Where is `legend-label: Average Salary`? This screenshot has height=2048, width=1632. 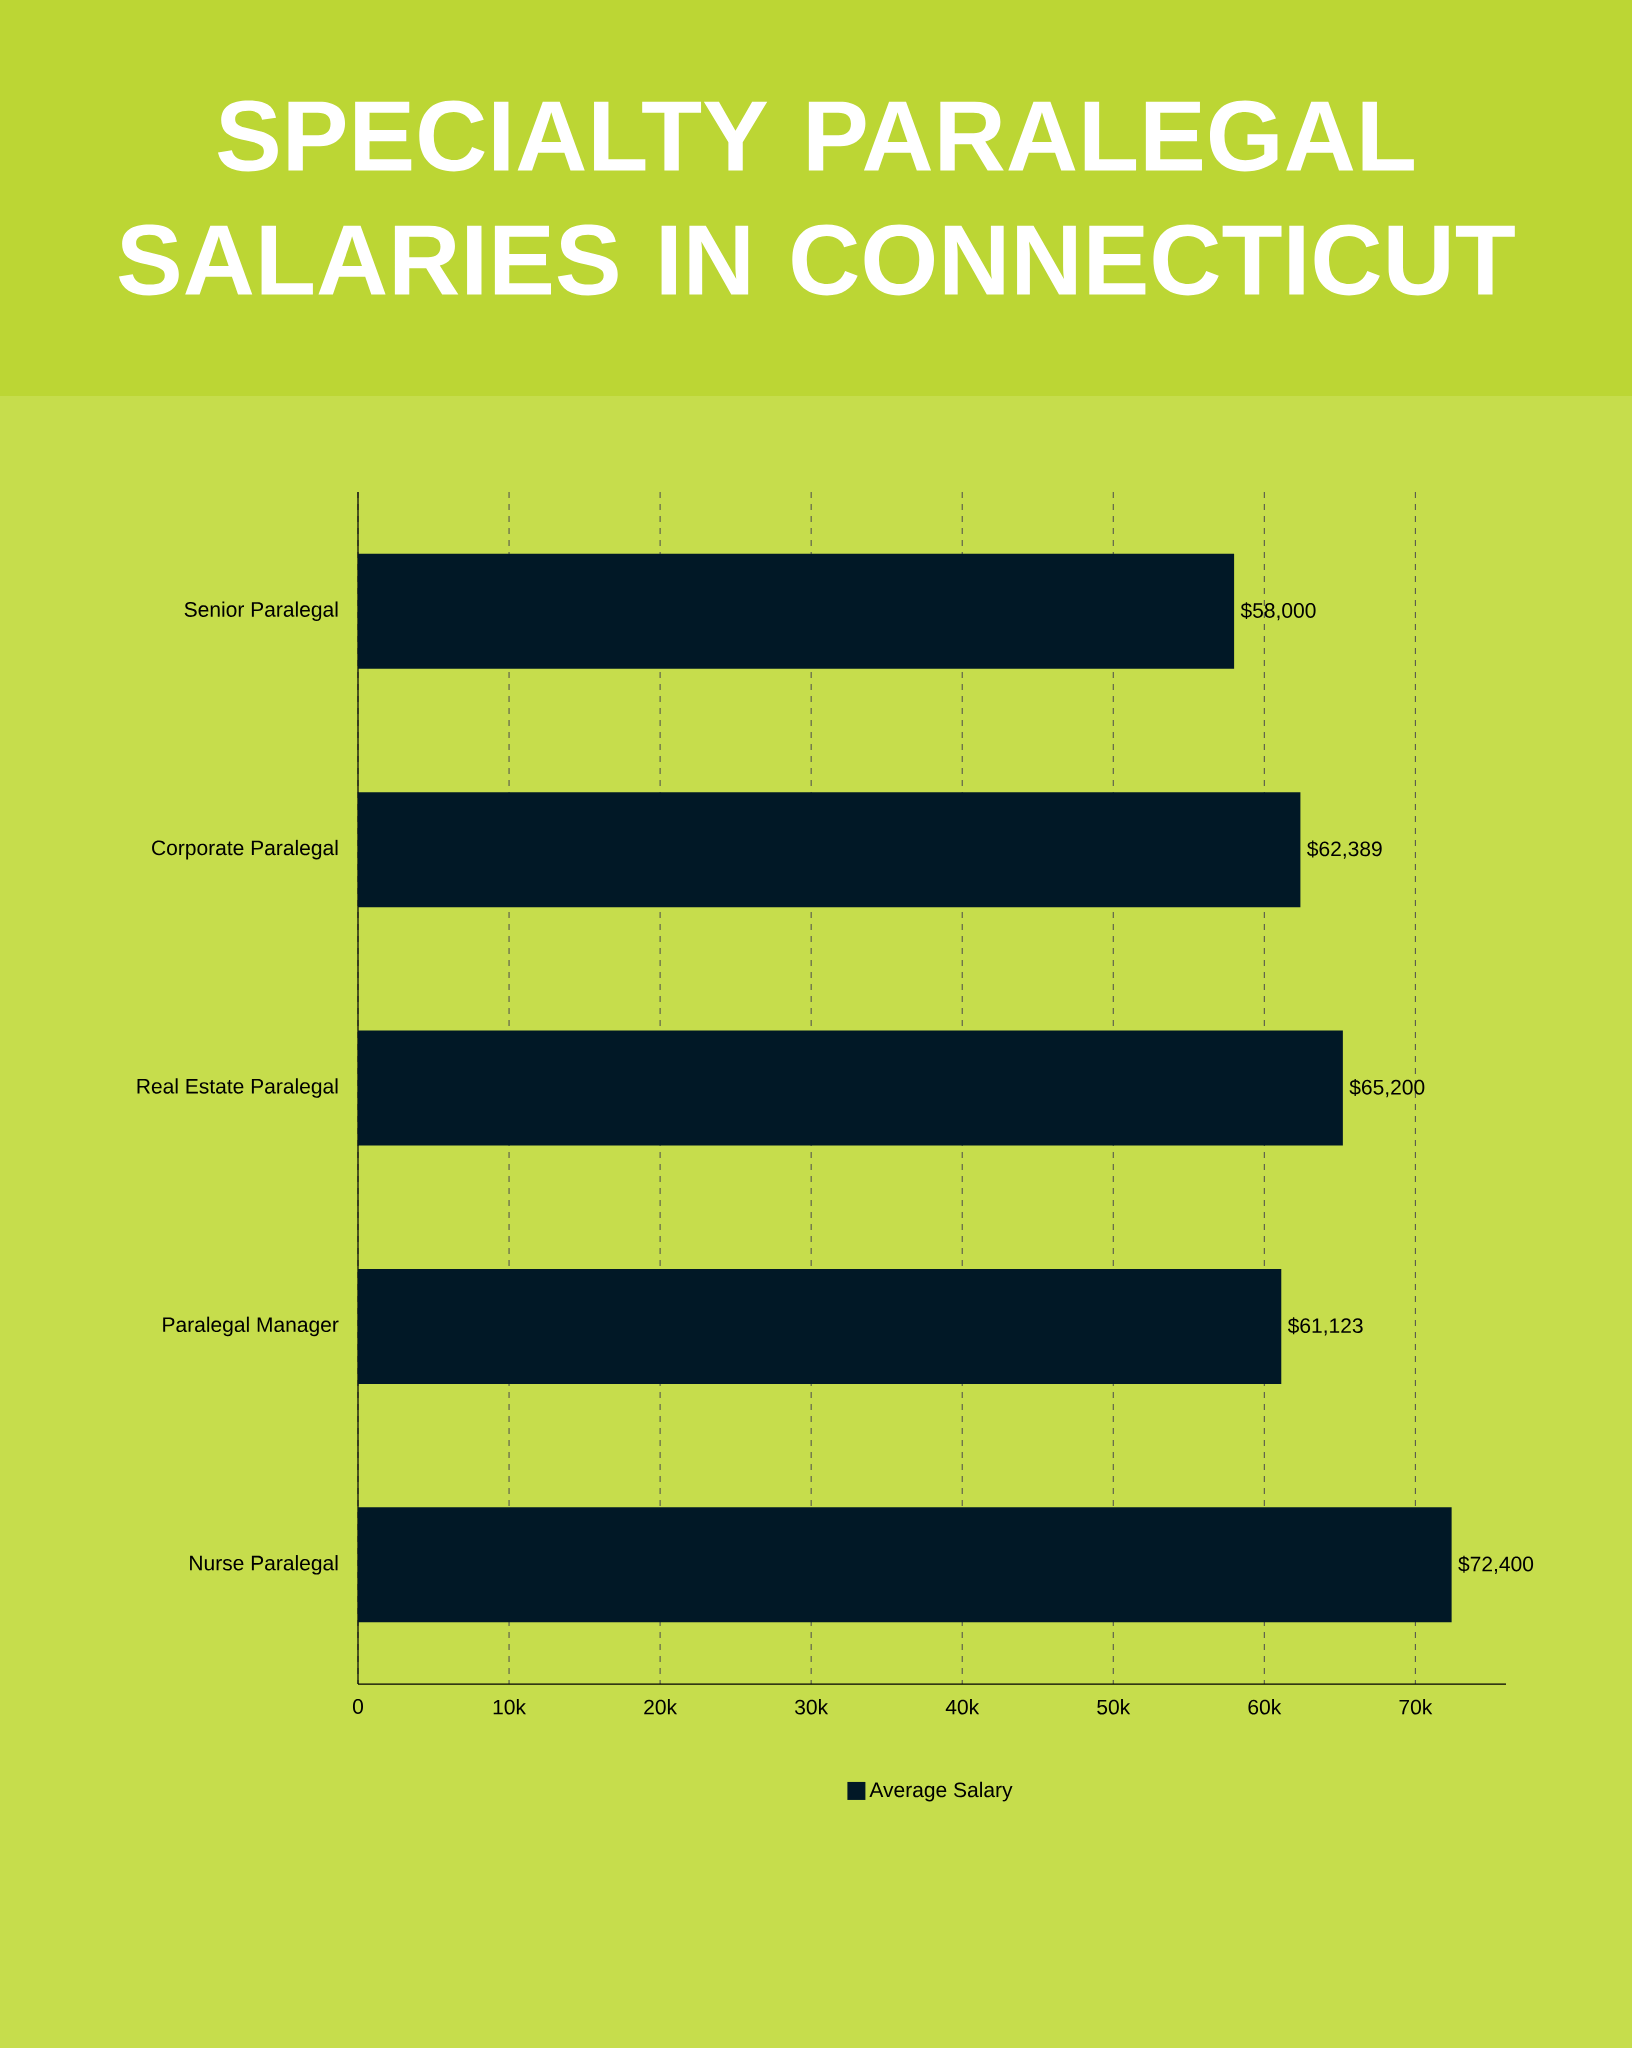 legend-label: Average Salary is located at coordinates (941, 1791).